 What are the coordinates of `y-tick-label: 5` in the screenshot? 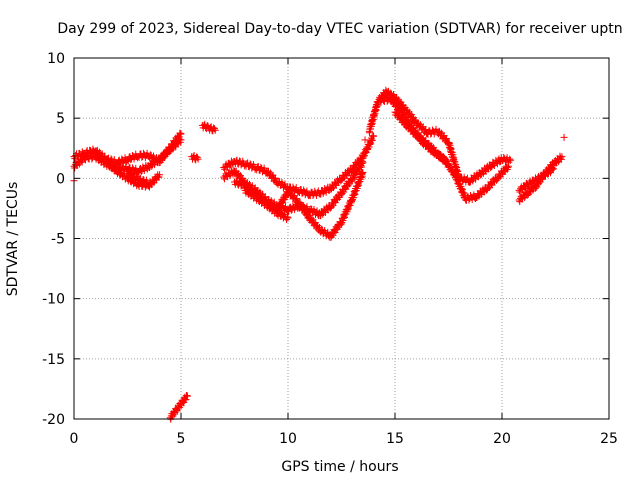 It's located at (60, 119).